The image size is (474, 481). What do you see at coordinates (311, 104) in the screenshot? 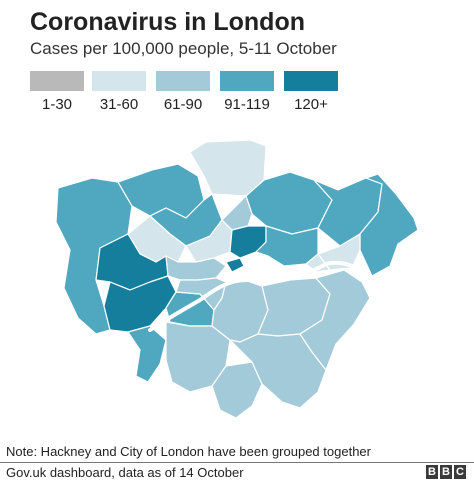
I see `legend-label: 120+` at bounding box center [311, 104].